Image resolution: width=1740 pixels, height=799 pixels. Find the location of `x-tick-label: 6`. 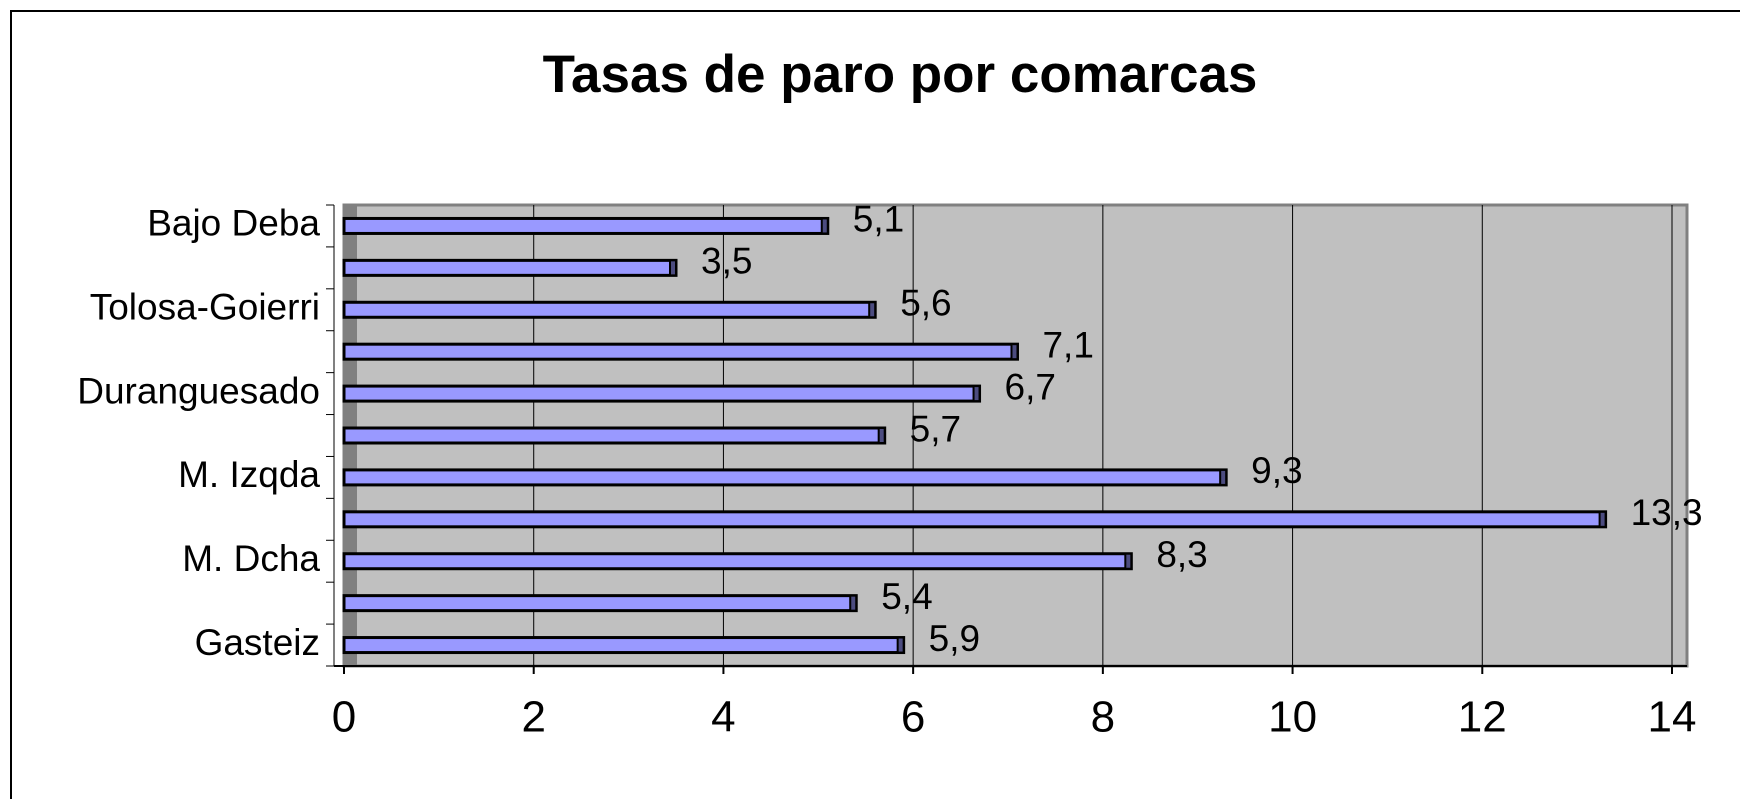

x-tick-label: 6 is located at coordinates (913, 717).